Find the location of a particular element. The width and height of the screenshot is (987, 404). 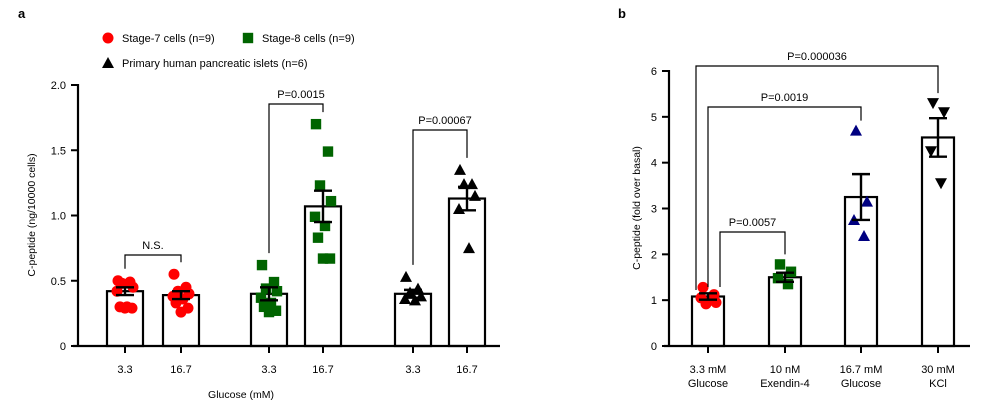

legend-entry-label: Stage-8 cells (n=9) is located at coordinates (308, 39).